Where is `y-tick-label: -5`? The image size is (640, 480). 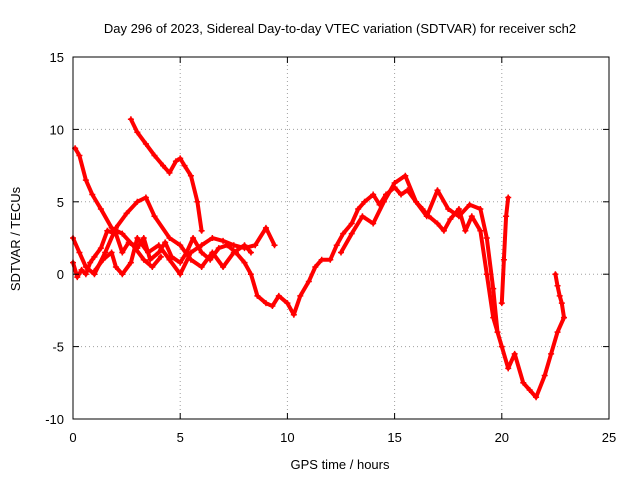
y-tick-label: -5 is located at coordinates (58, 347).